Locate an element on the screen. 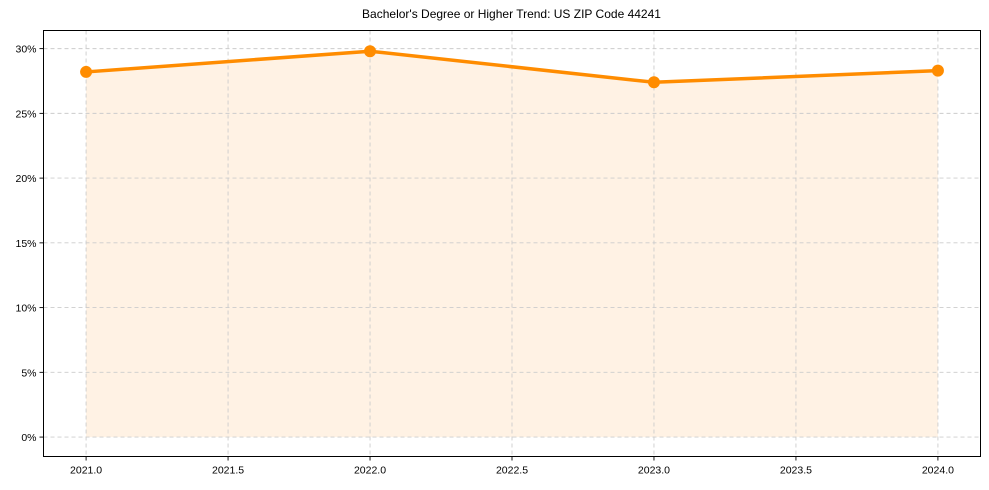 This screenshot has width=989, height=490. x-tick-label: 2023.5 is located at coordinates (796, 471).